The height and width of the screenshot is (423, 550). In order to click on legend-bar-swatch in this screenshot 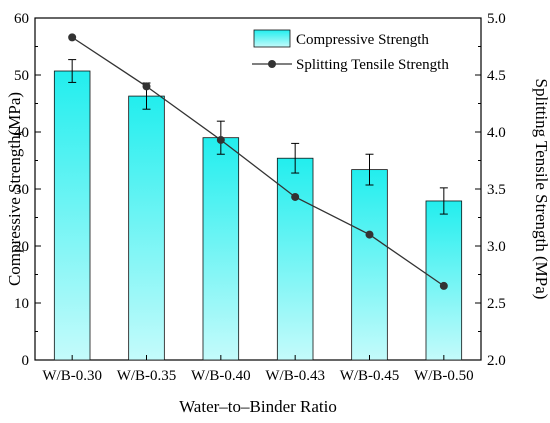, I will do `click(272, 38)`.